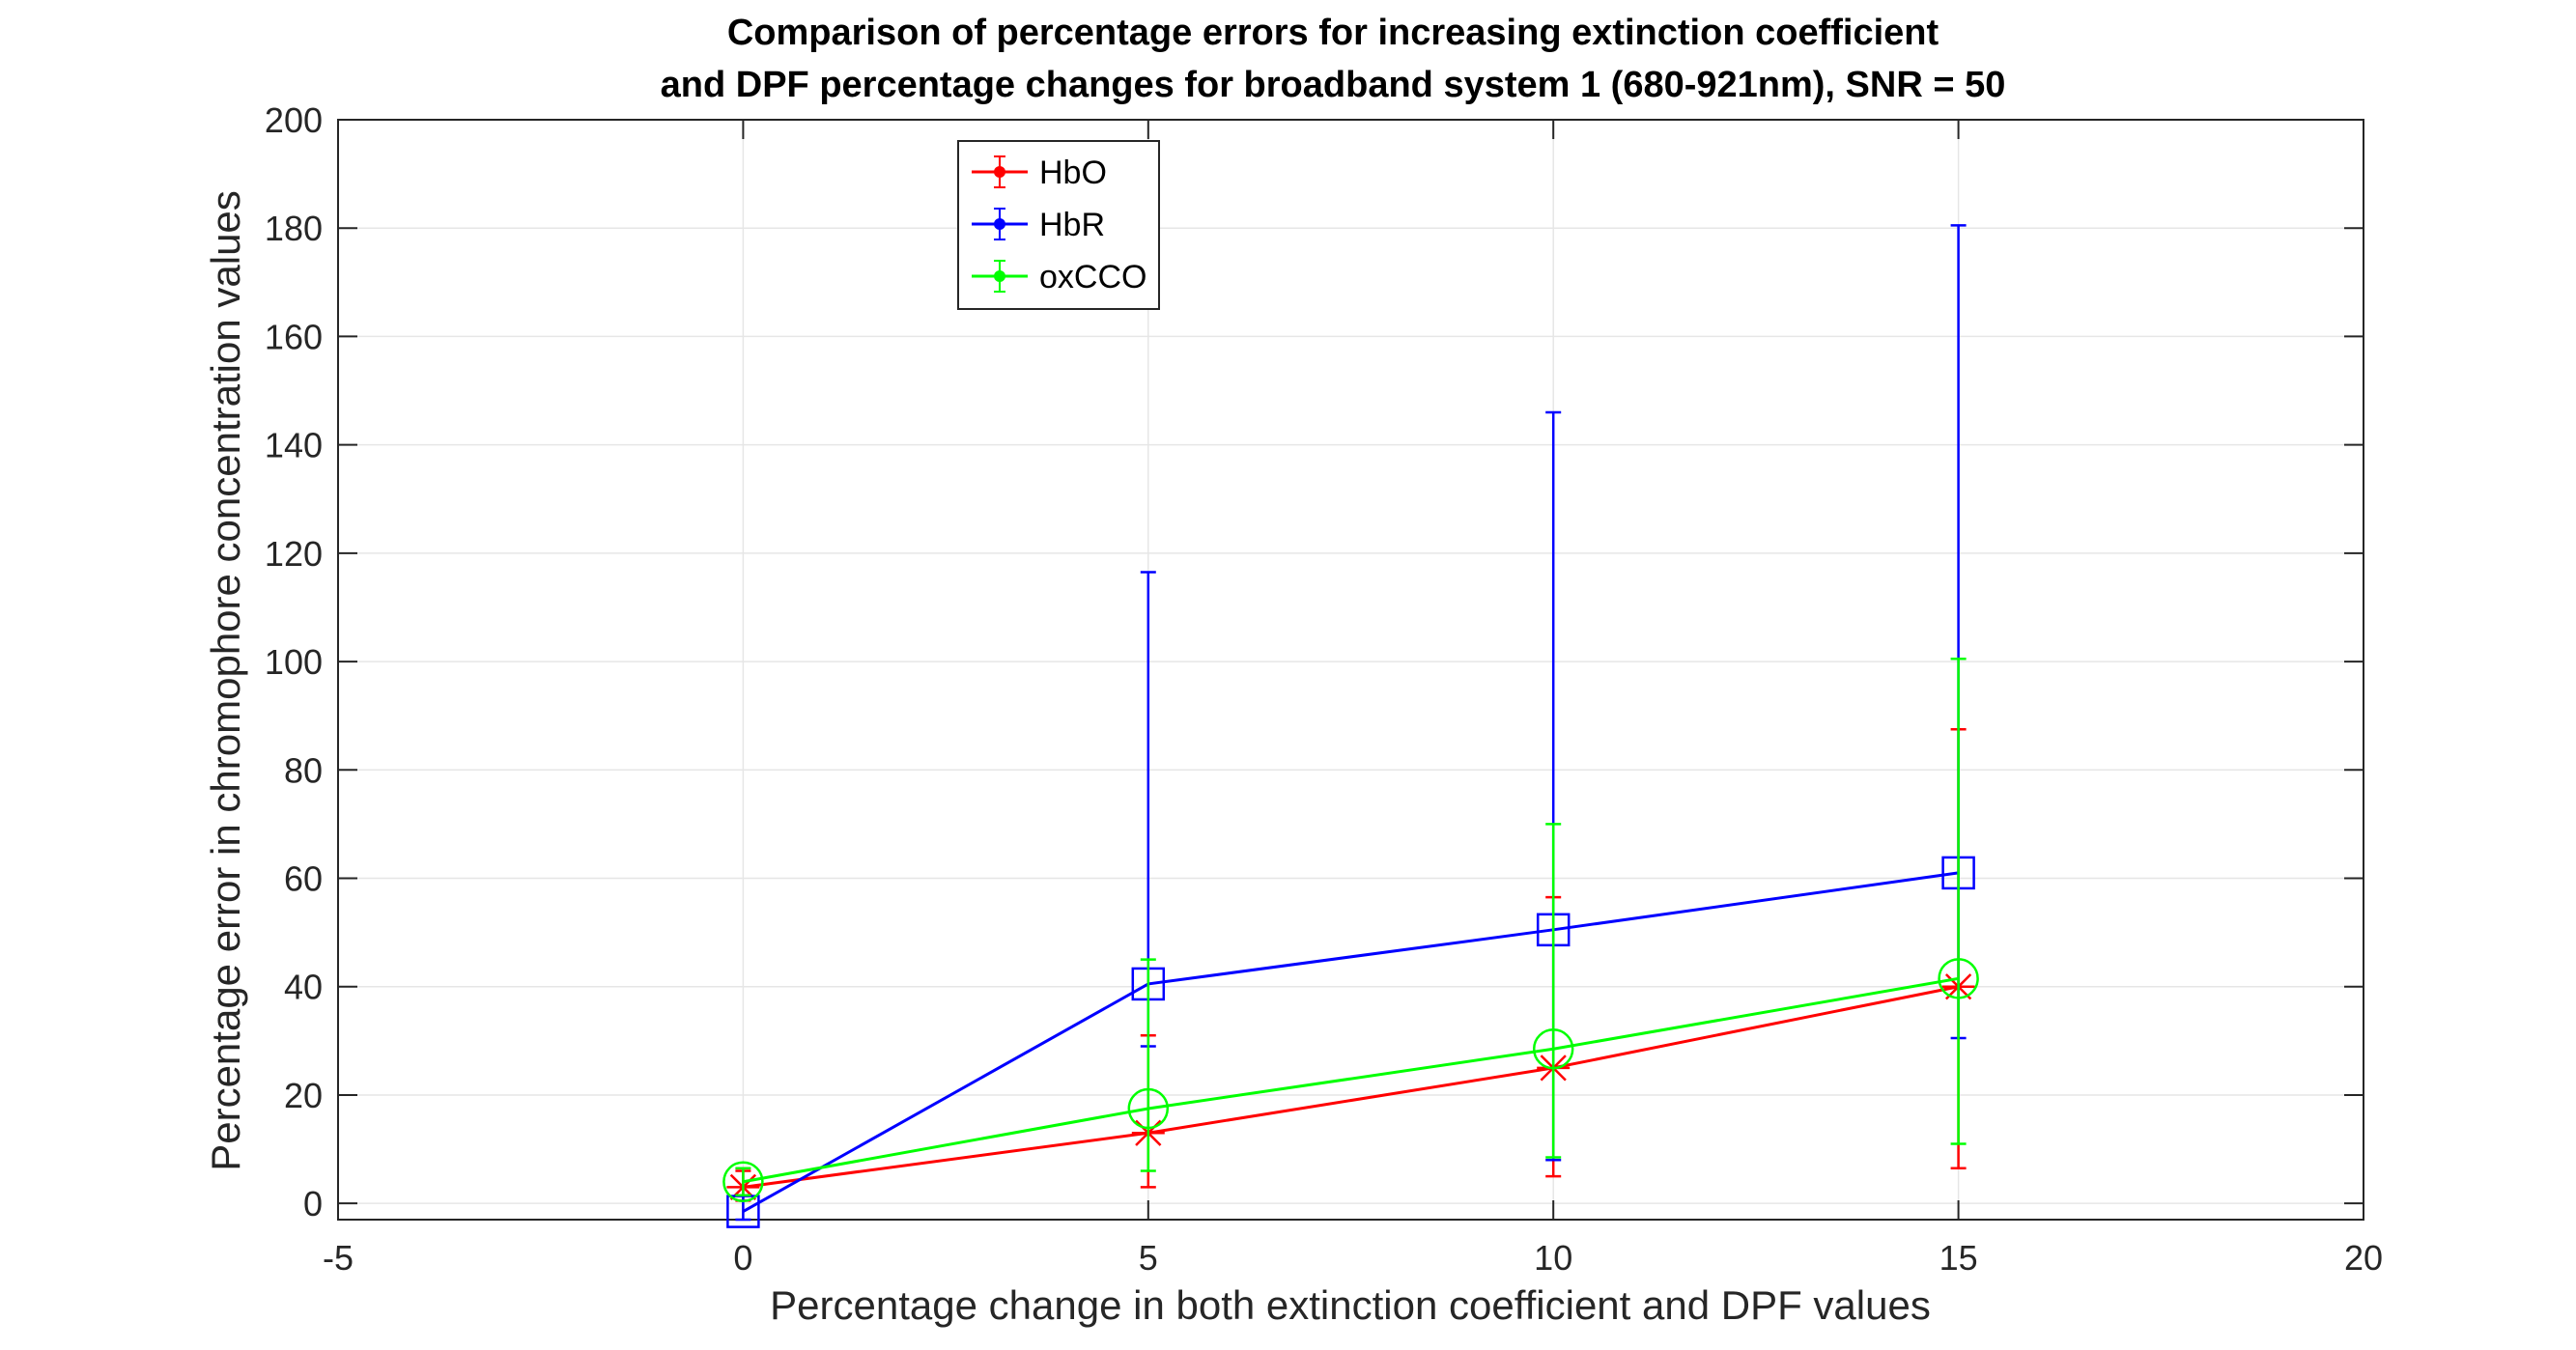 This screenshot has height=1350, width=2576. Describe the element at coordinates (338, 1258) in the screenshot. I see `x-tick-label: -5` at that location.